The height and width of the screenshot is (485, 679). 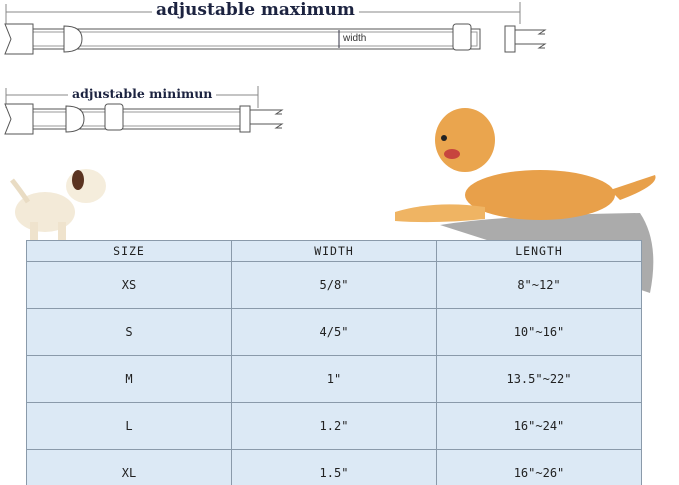 What do you see at coordinates (129, 332) in the screenshot?
I see `size-cell: S` at bounding box center [129, 332].